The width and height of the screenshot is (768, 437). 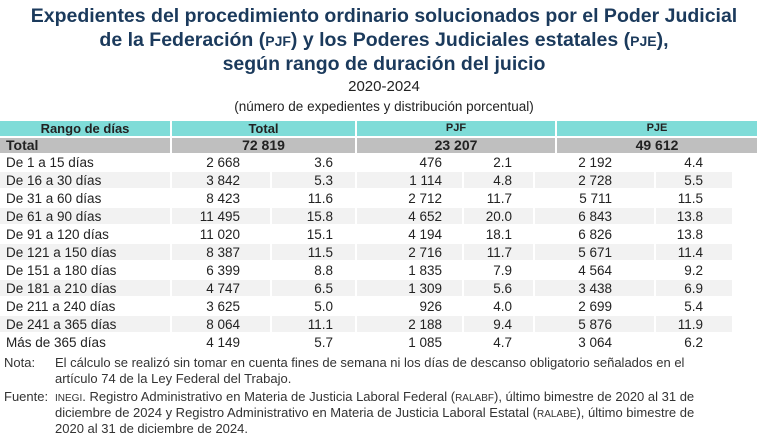 I want to click on cell-label: De 241 a 365 días, so click(x=61, y=324).